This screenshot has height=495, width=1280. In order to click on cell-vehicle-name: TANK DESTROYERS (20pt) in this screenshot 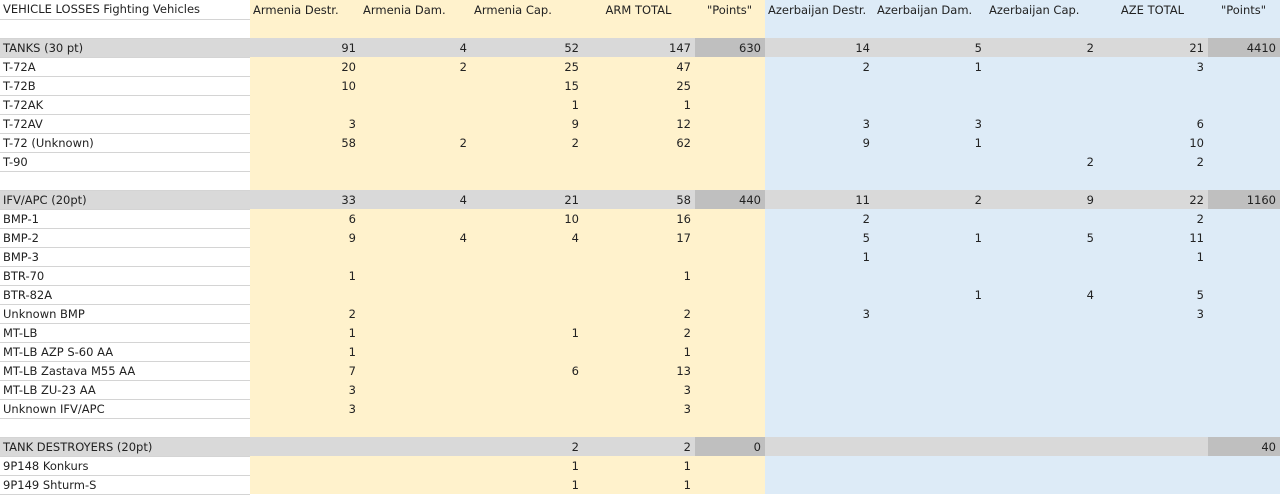, I will do `click(125, 447)`.